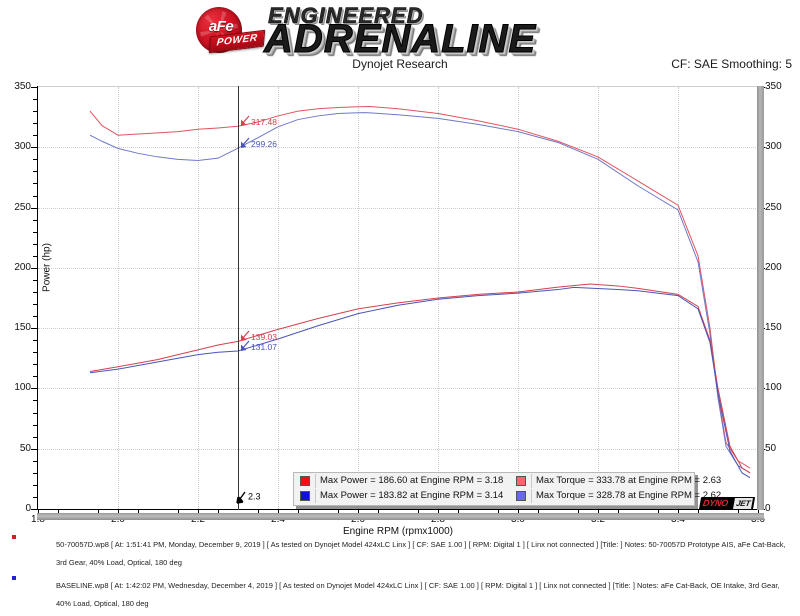  I want to click on readout-value: 139.03, so click(264, 337).